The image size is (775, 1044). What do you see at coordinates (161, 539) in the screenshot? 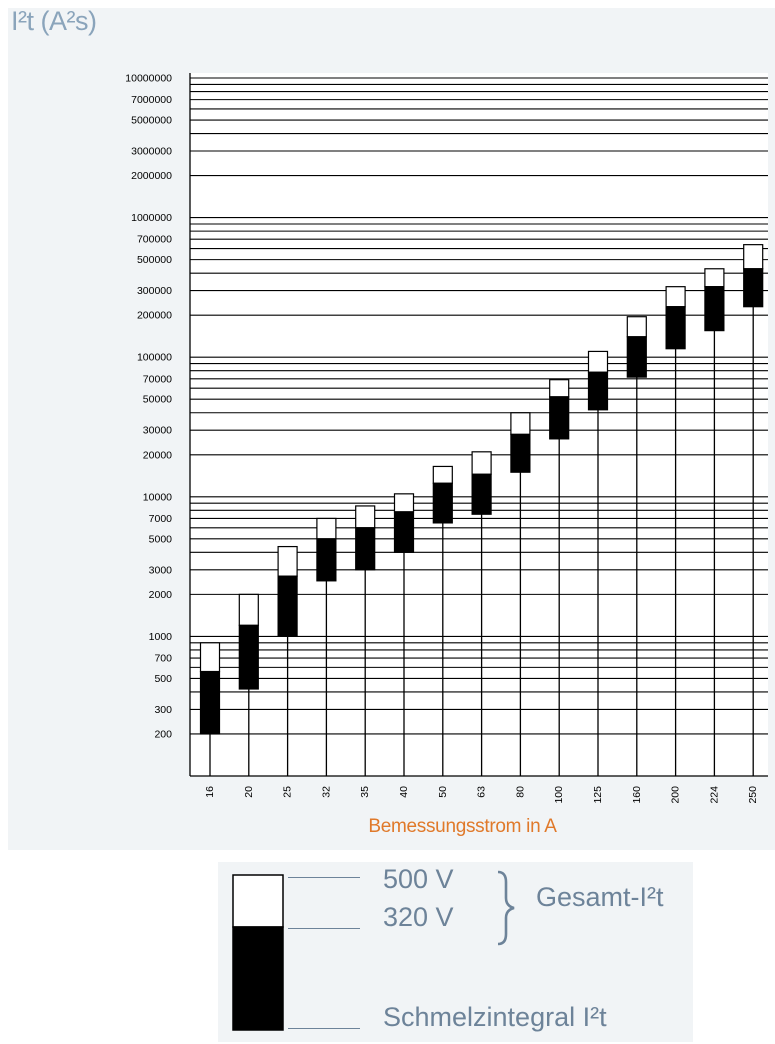
I see `y-tick-label: 5000` at bounding box center [161, 539].